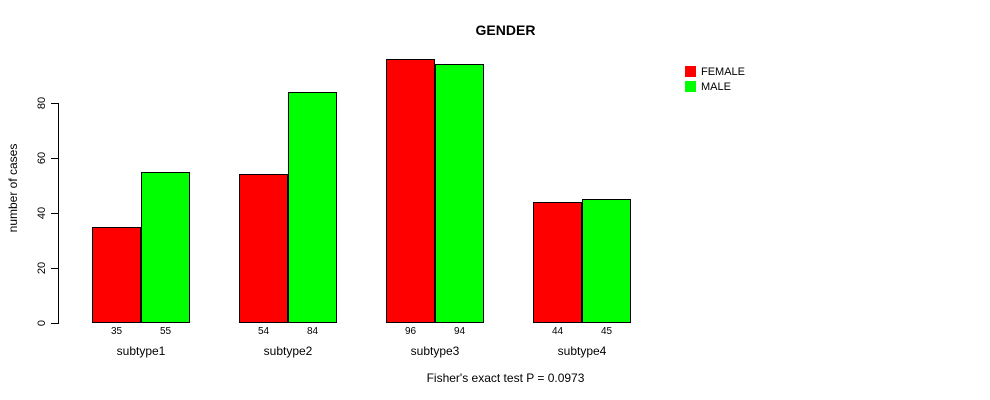 This screenshot has width=990, height=400. What do you see at coordinates (42, 323) in the screenshot?
I see `y-tick-label: 0` at bounding box center [42, 323].